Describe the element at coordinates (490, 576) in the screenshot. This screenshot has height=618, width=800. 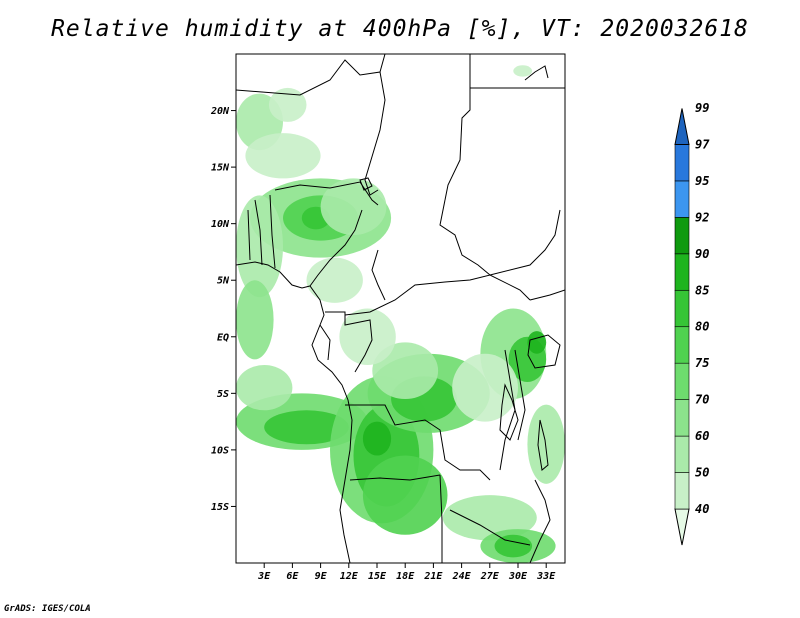
I see `lon-tick-label: 27E` at that location.